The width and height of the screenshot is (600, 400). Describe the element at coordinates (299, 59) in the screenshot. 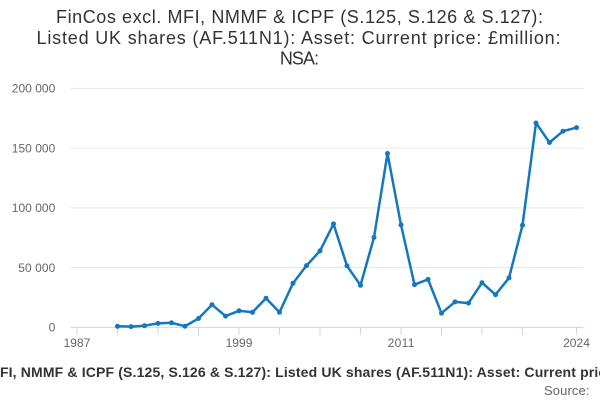

I see `svg-text: NSA:` at that location.